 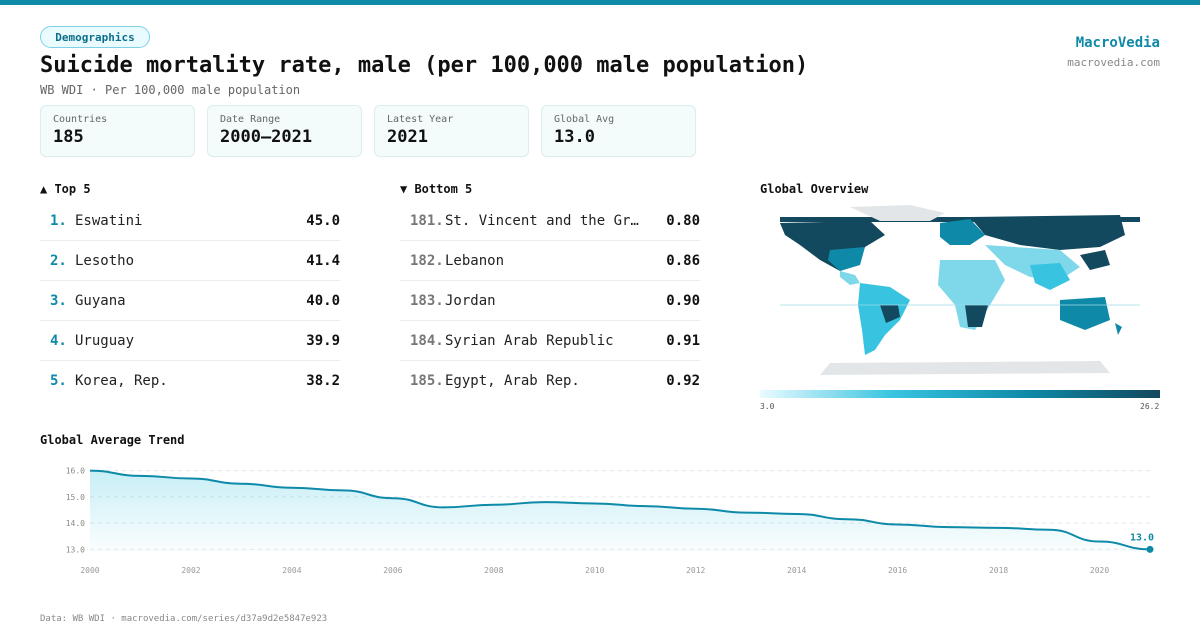 I want to click on australia-shape, so click(x=1085, y=313).